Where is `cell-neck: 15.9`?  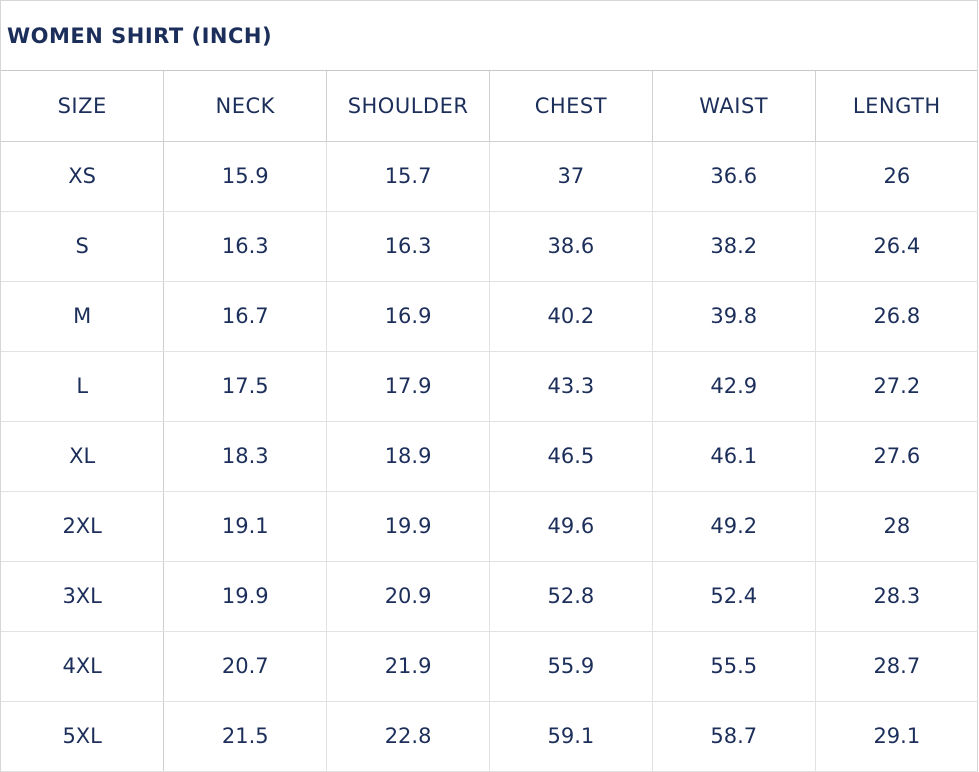 cell-neck: 15.9 is located at coordinates (245, 176).